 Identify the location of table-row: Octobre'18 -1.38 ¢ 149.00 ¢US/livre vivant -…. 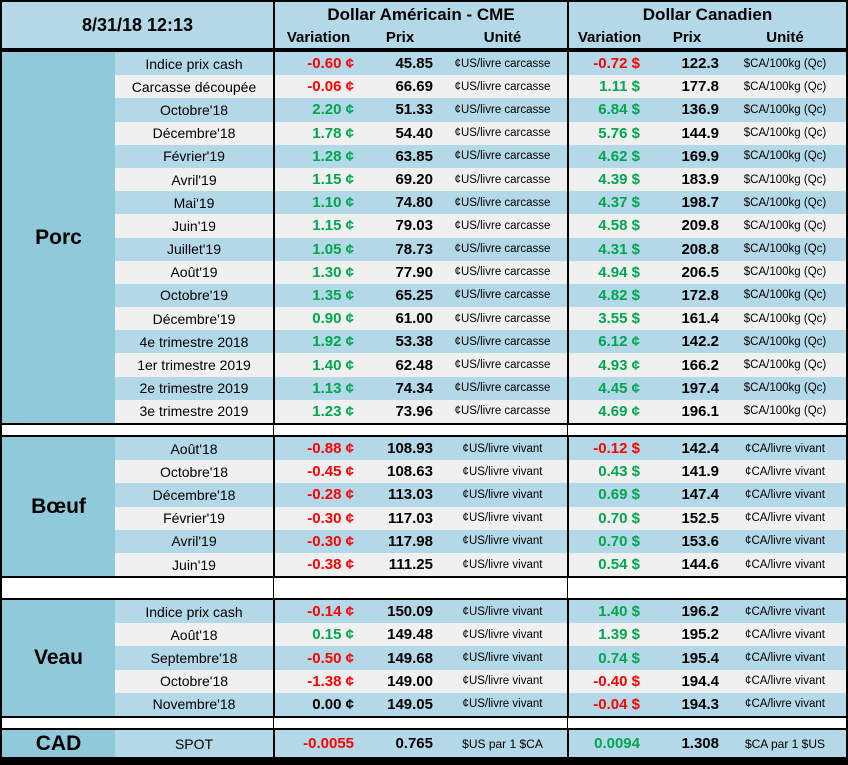
(480, 681).